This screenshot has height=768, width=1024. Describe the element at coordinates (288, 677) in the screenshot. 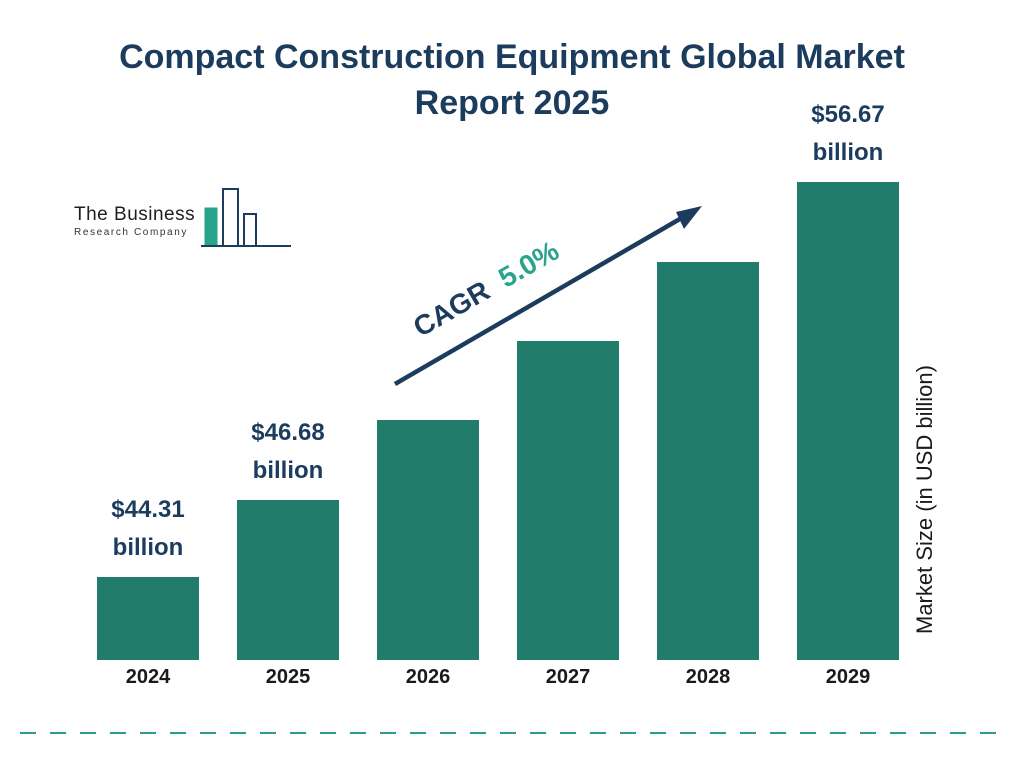

I see `x-axis-label-2025: 2025` at that location.